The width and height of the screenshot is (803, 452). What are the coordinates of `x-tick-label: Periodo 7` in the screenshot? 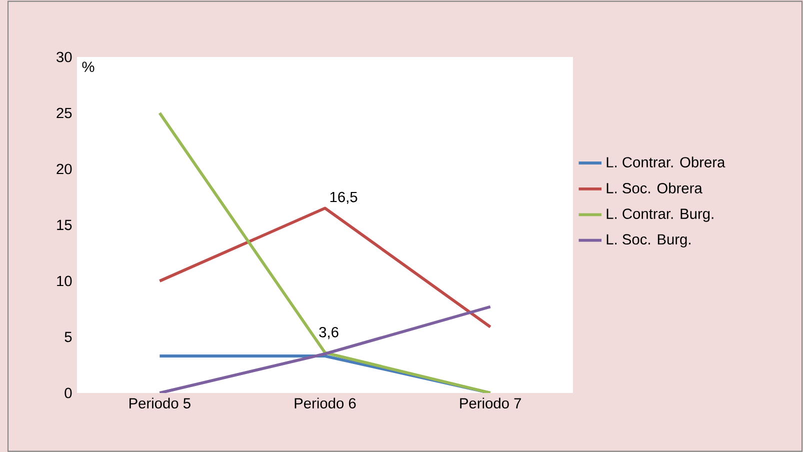 It's located at (490, 403).